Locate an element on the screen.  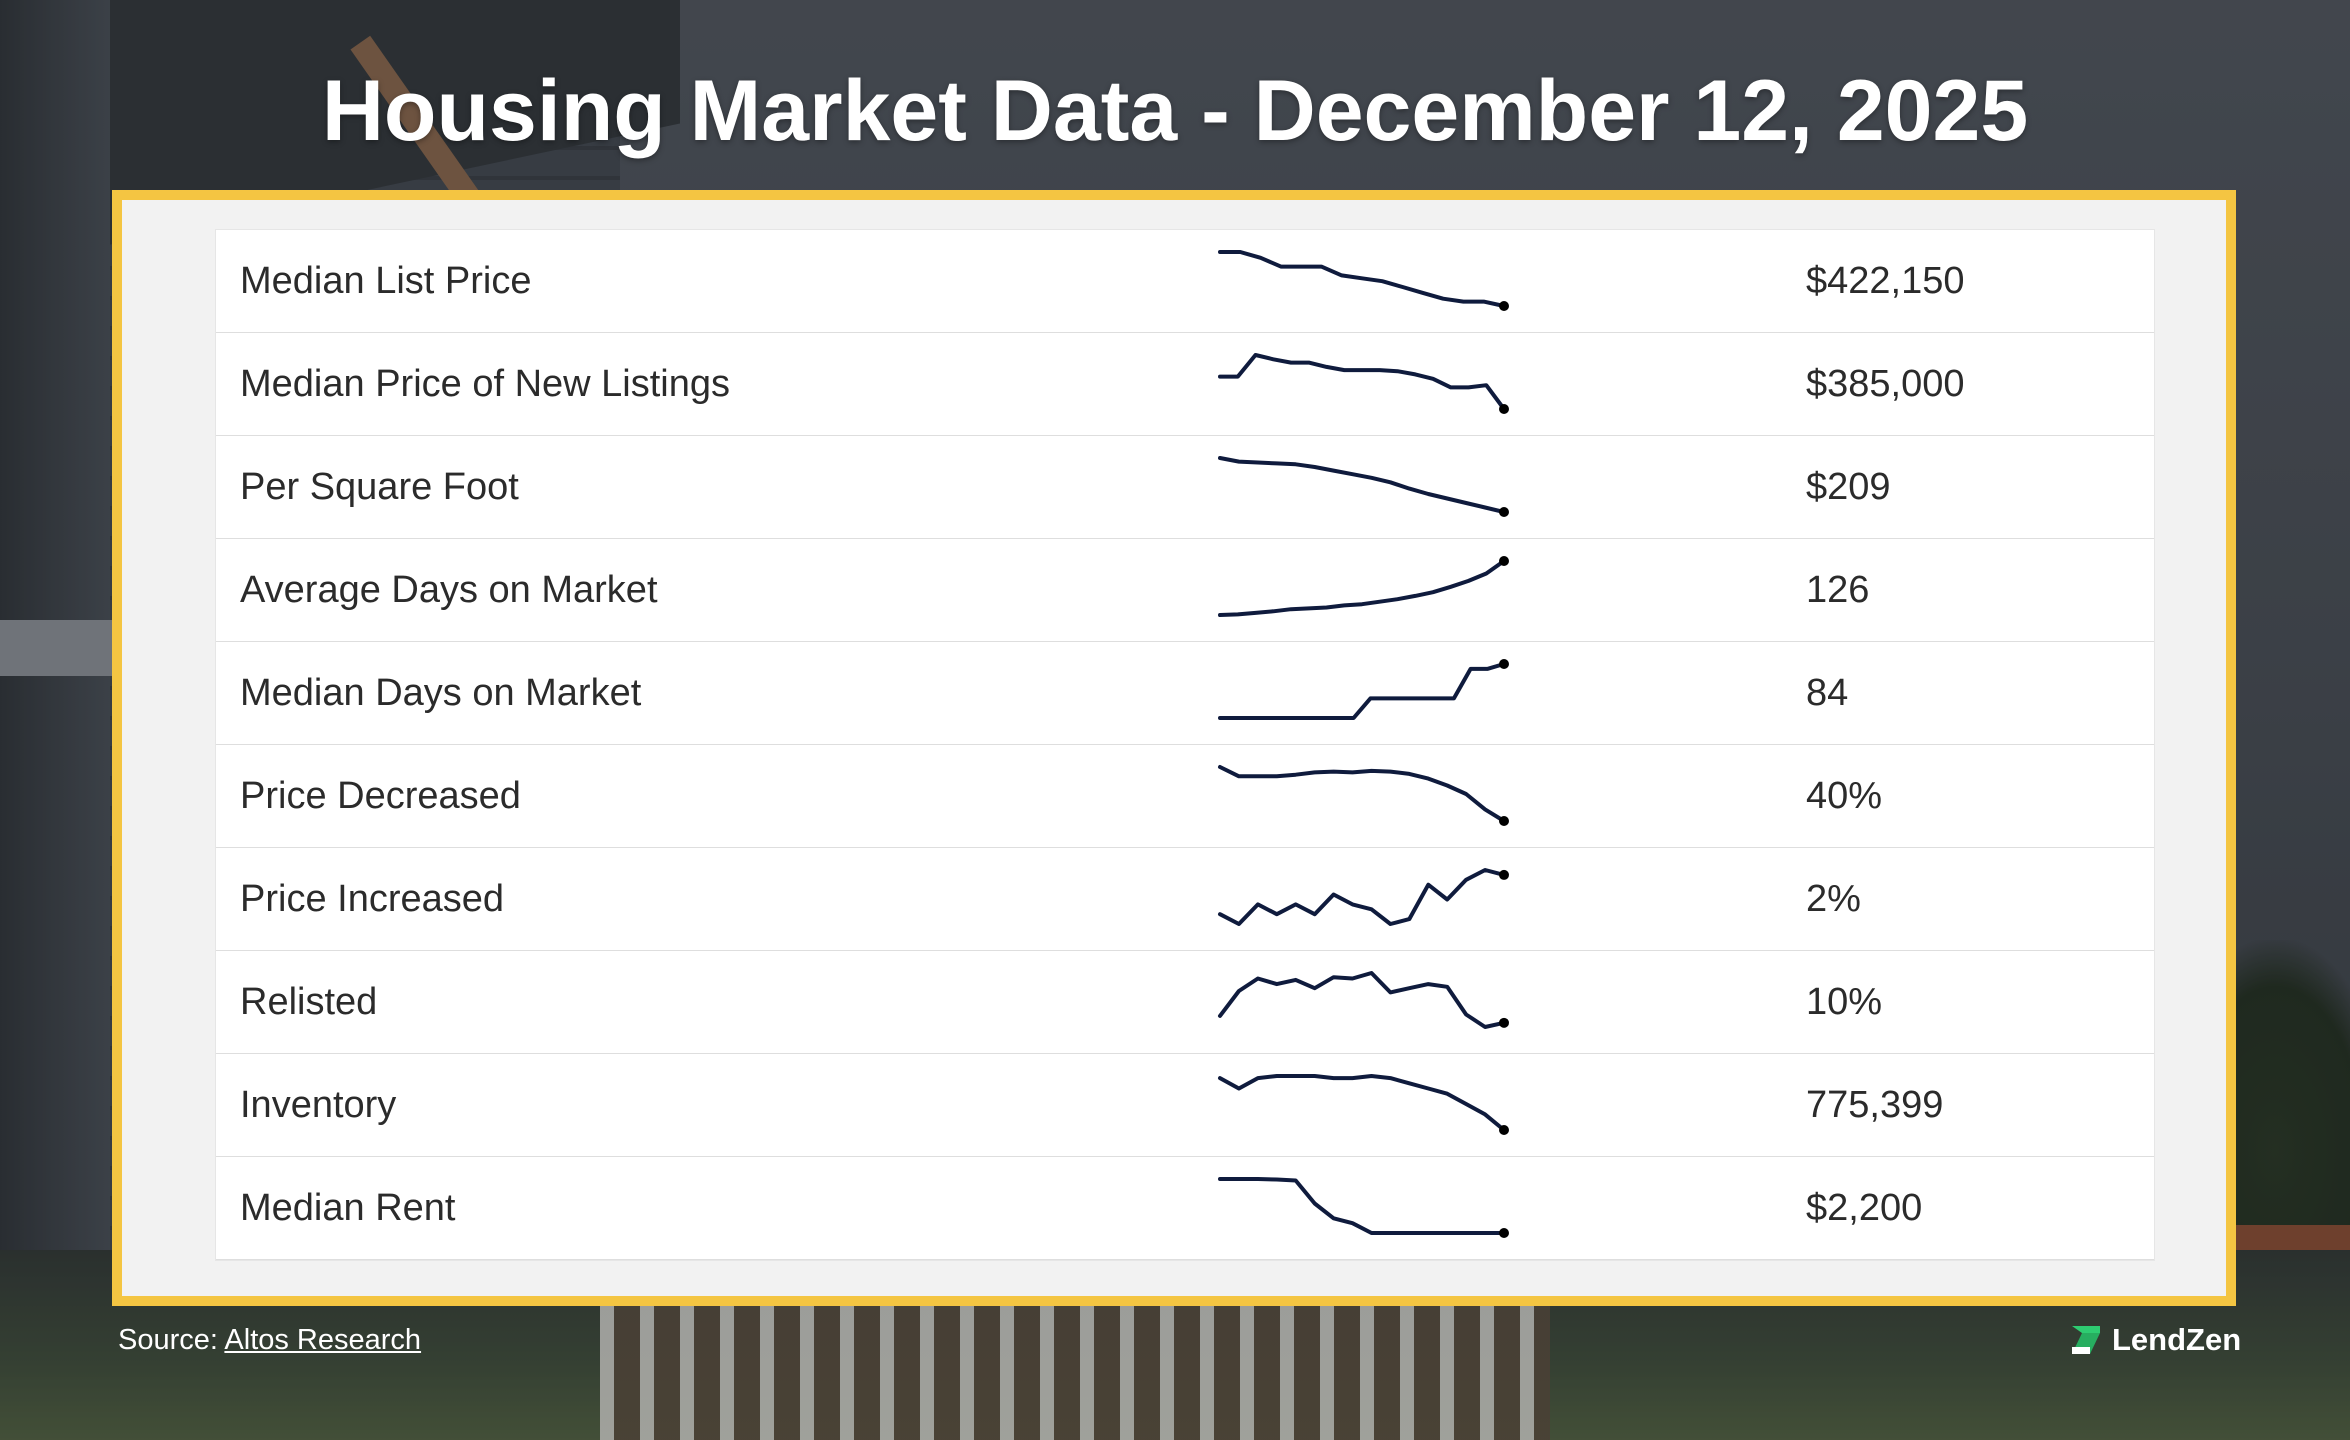
table-row: Price Decreased 40% is located at coordinates (1185, 796).